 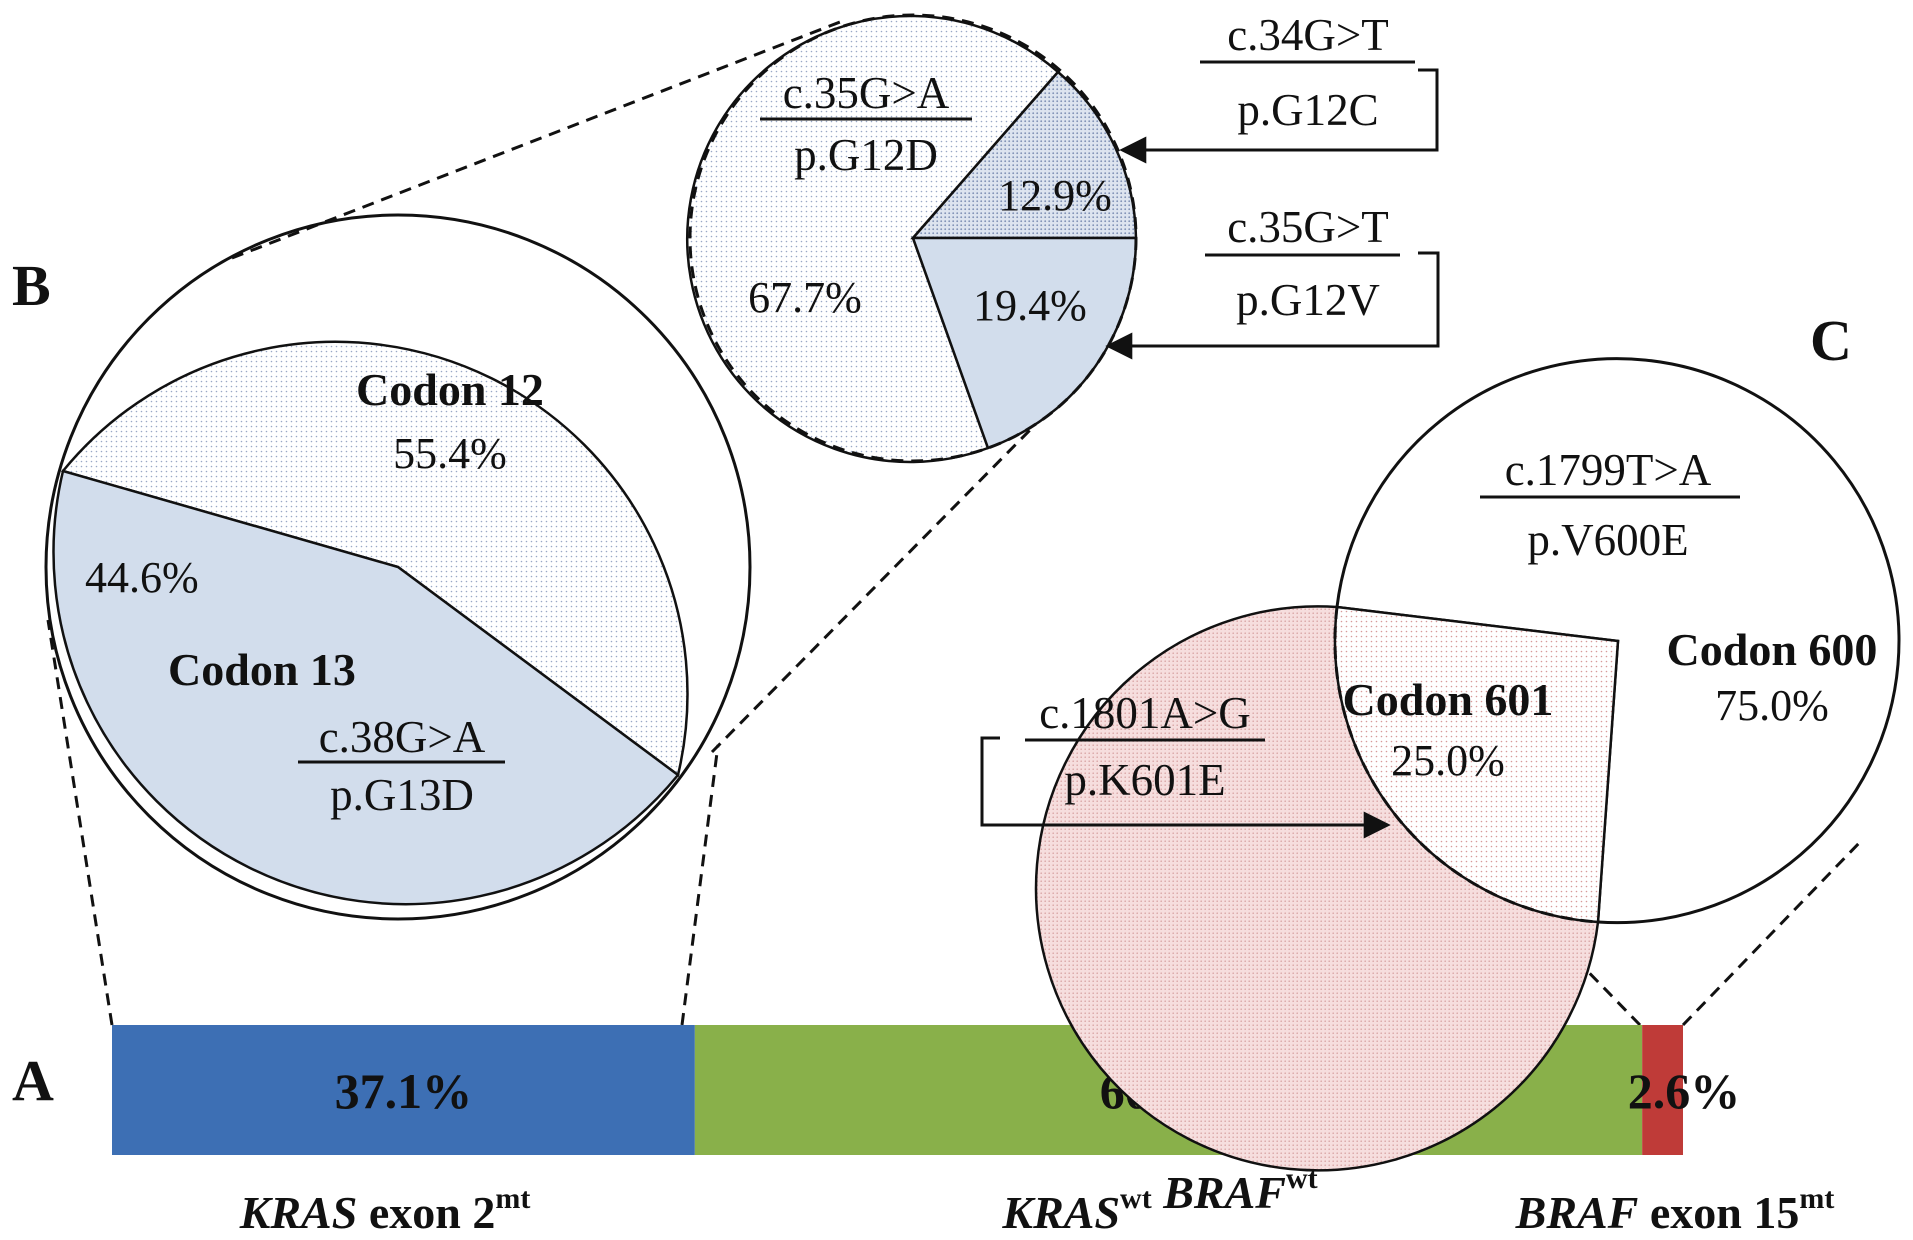 I want to click on mutation-c35ga: c.35G>A, so click(x=866, y=93).